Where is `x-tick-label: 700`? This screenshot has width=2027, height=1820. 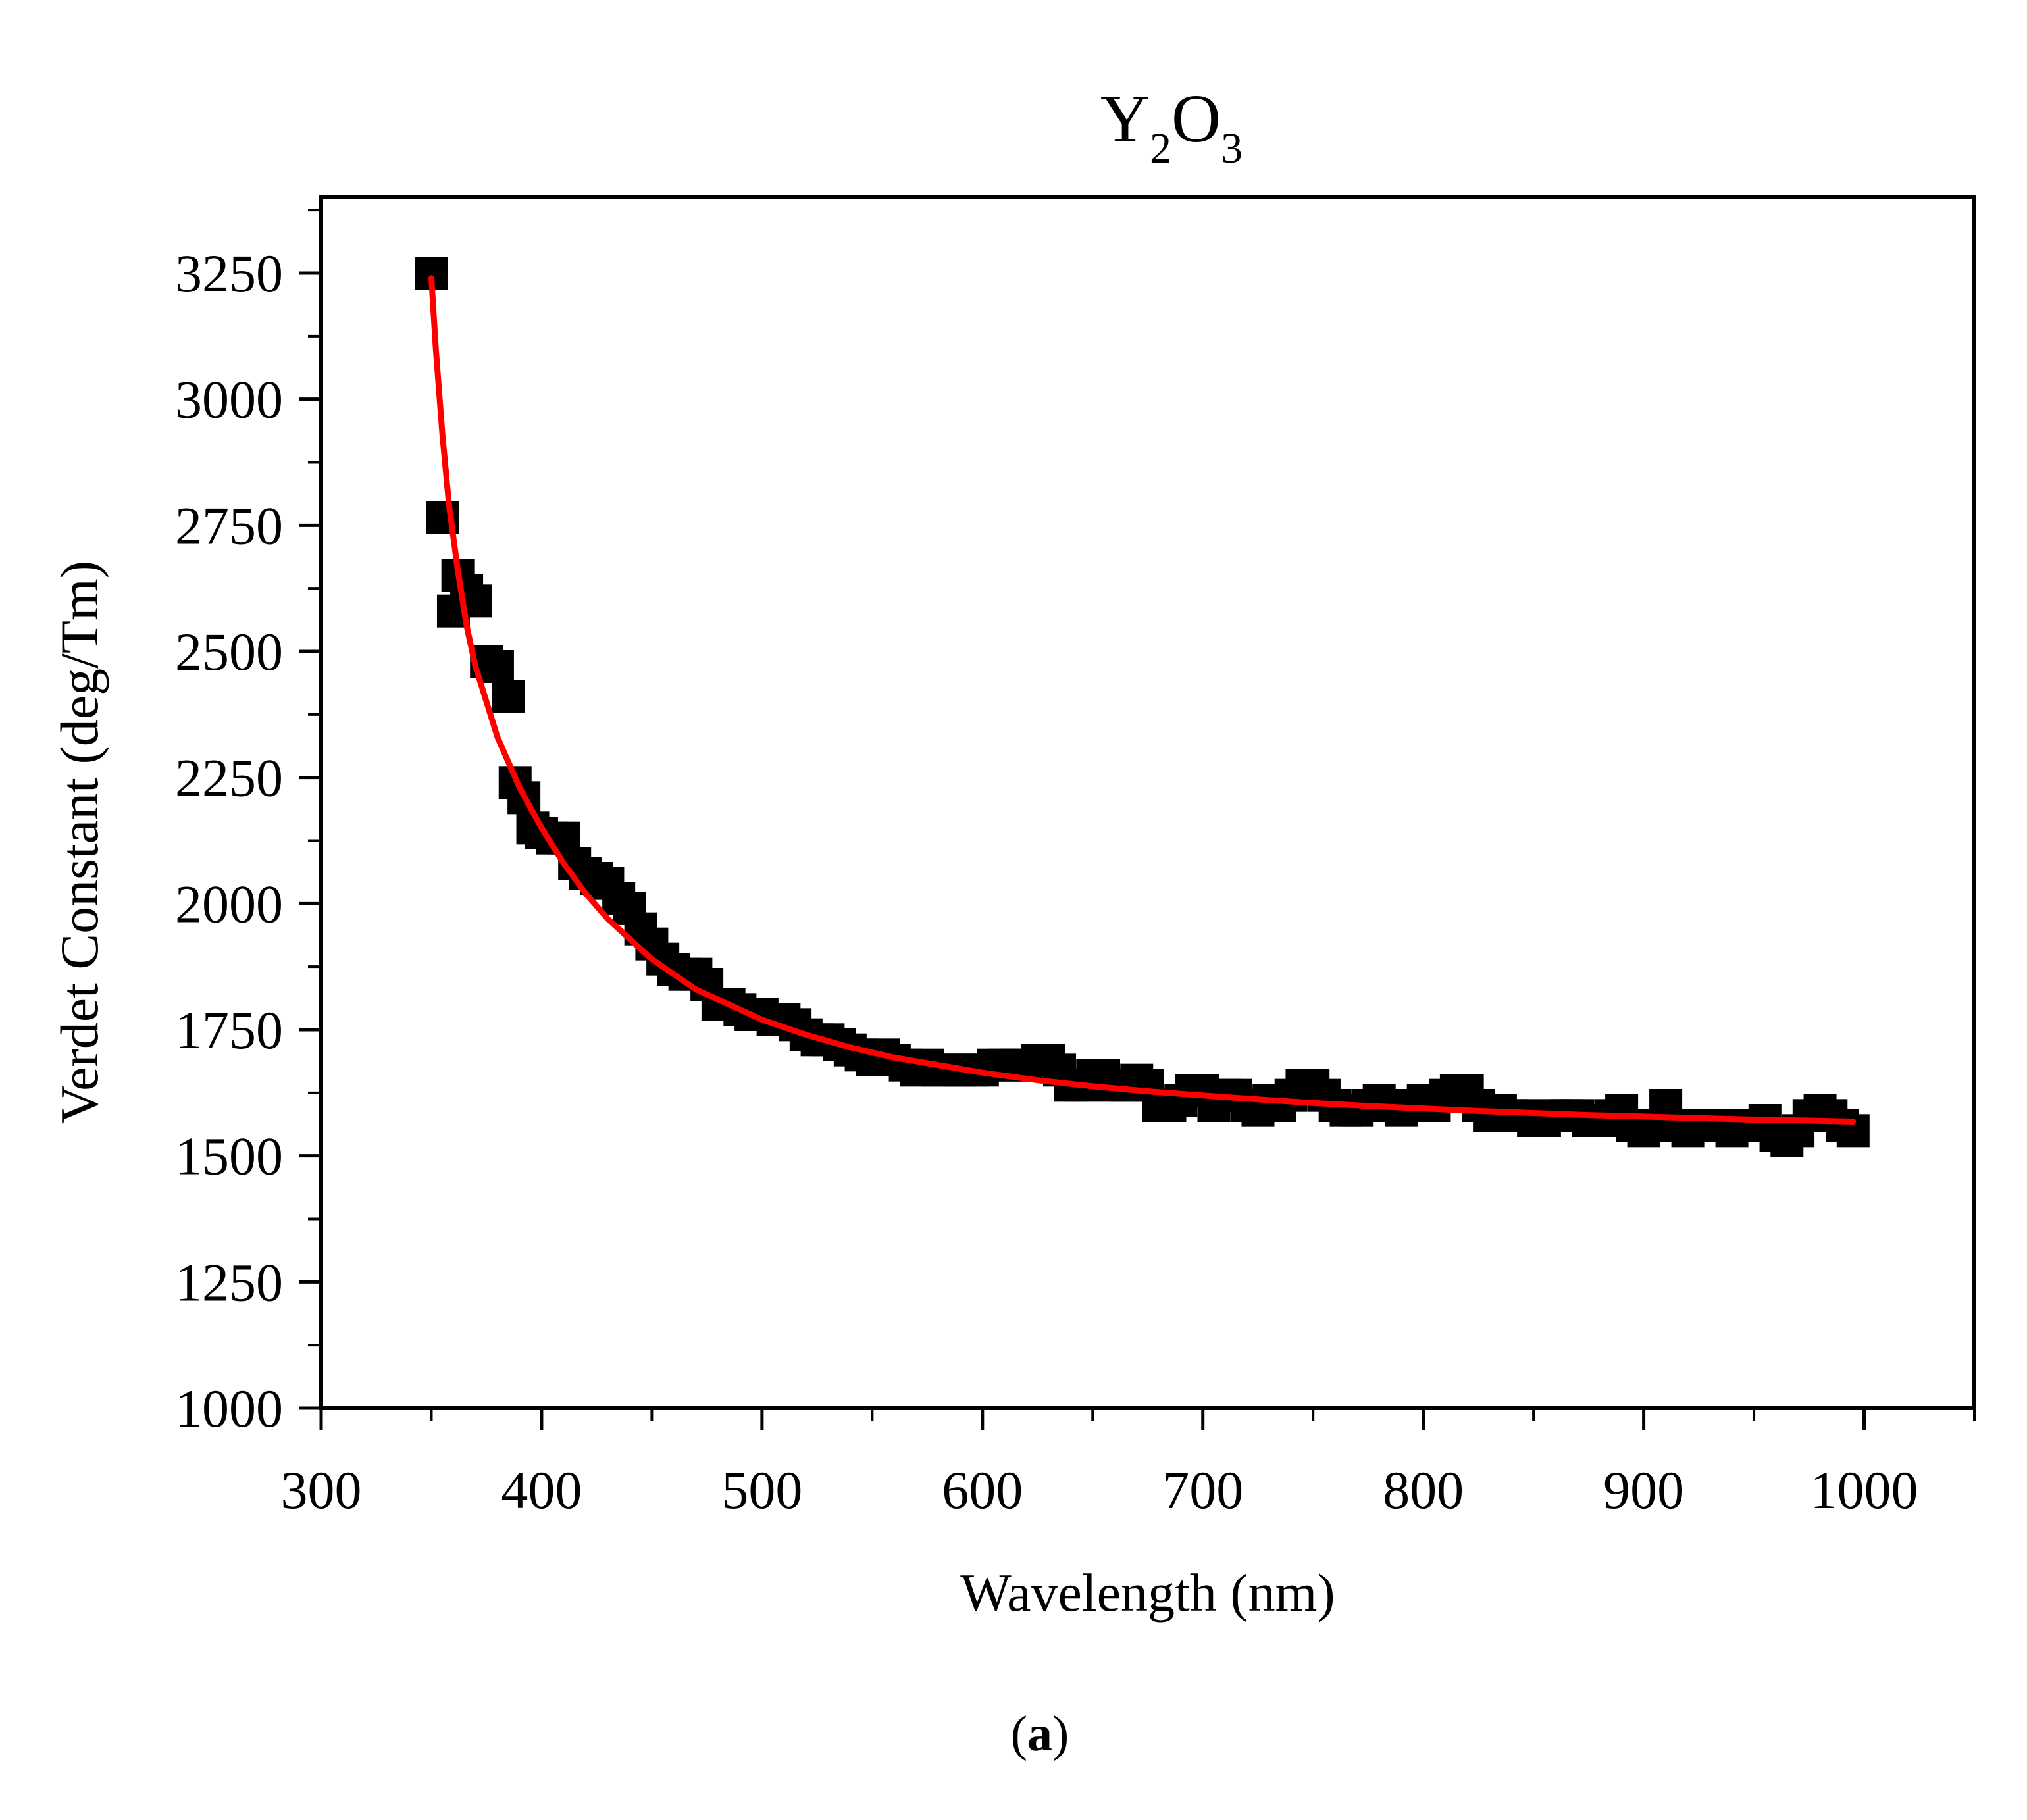 x-tick-label: 700 is located at coordinates (1202, 1490).